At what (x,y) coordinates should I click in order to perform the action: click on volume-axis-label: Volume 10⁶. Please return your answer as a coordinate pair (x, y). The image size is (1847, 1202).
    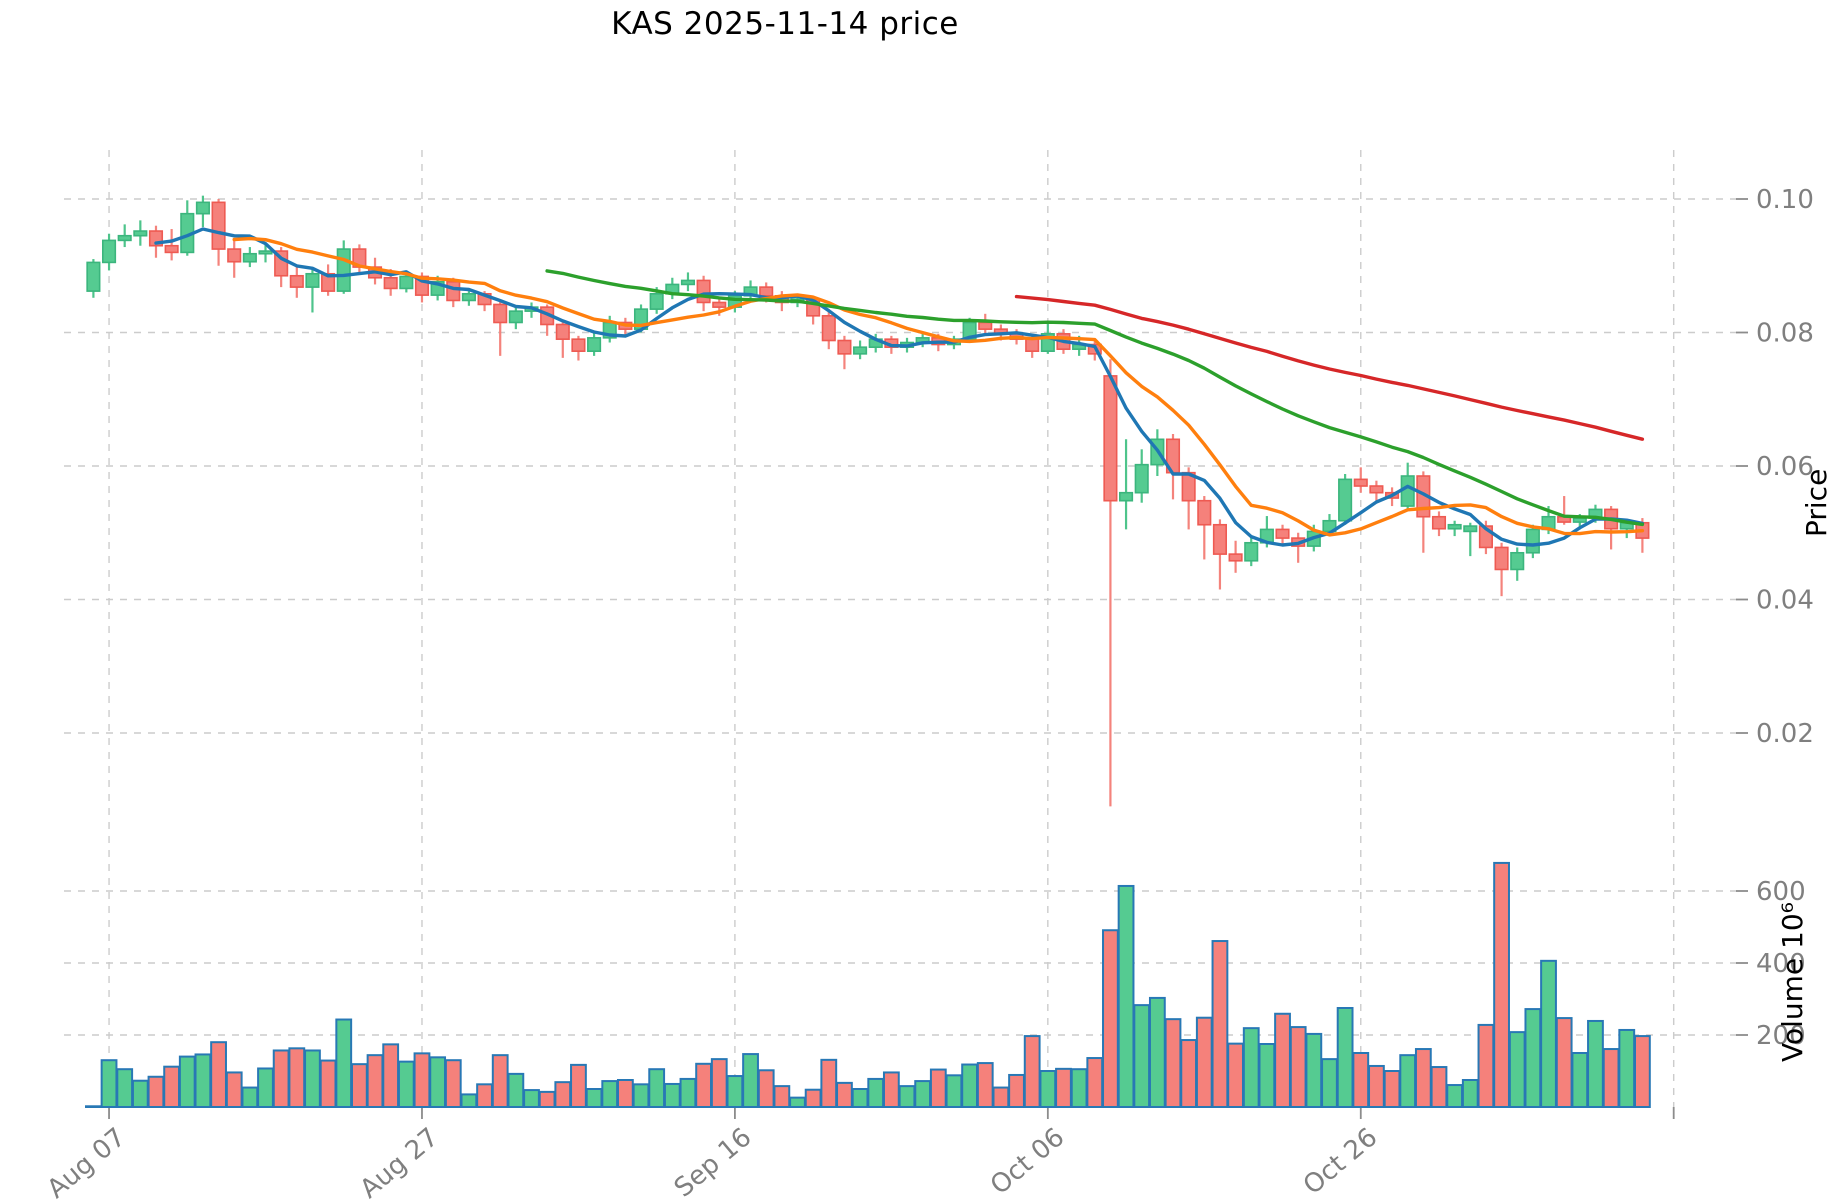
    Looking at the image, I should click on (1792, 982).